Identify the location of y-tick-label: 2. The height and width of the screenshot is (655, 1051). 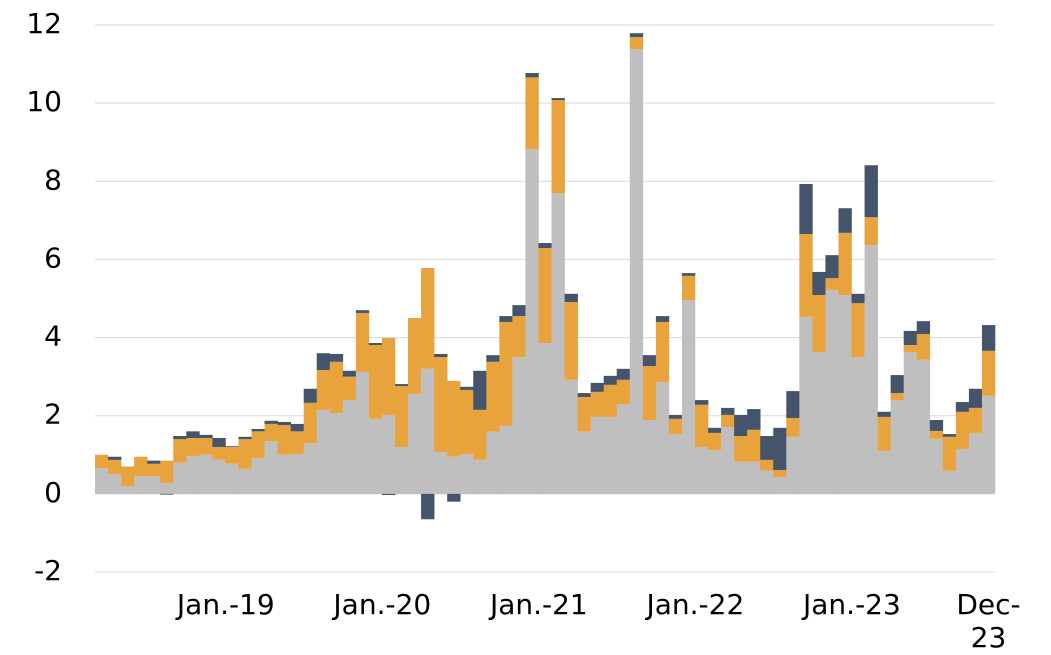
(53, 414).